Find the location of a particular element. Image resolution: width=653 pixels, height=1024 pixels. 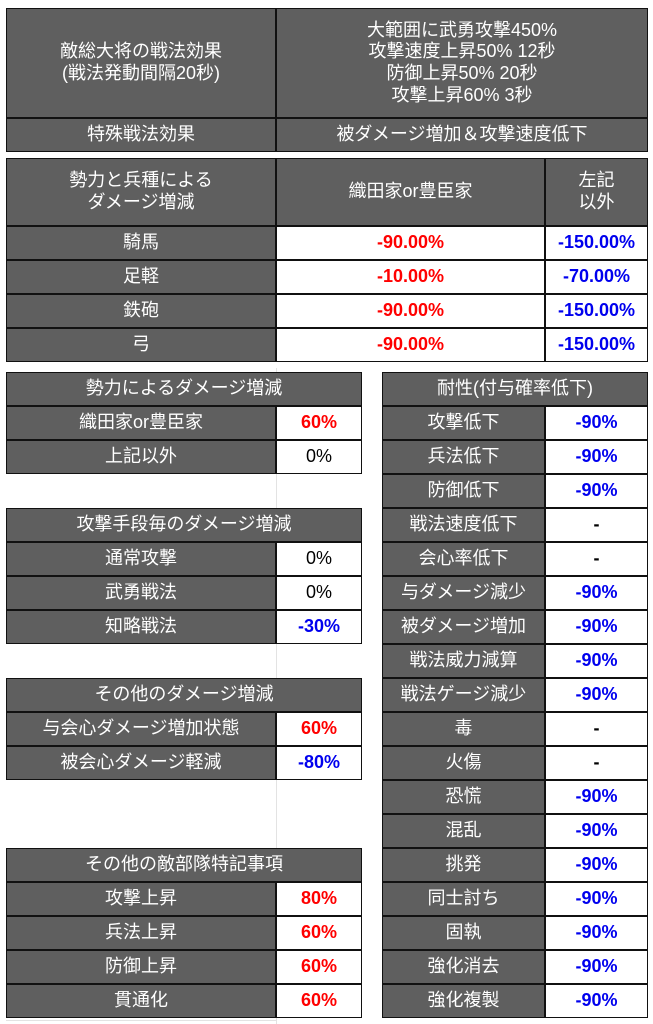

faction-unit-col2-header-text: 左記 以外 is located at coordinates (596, 191).